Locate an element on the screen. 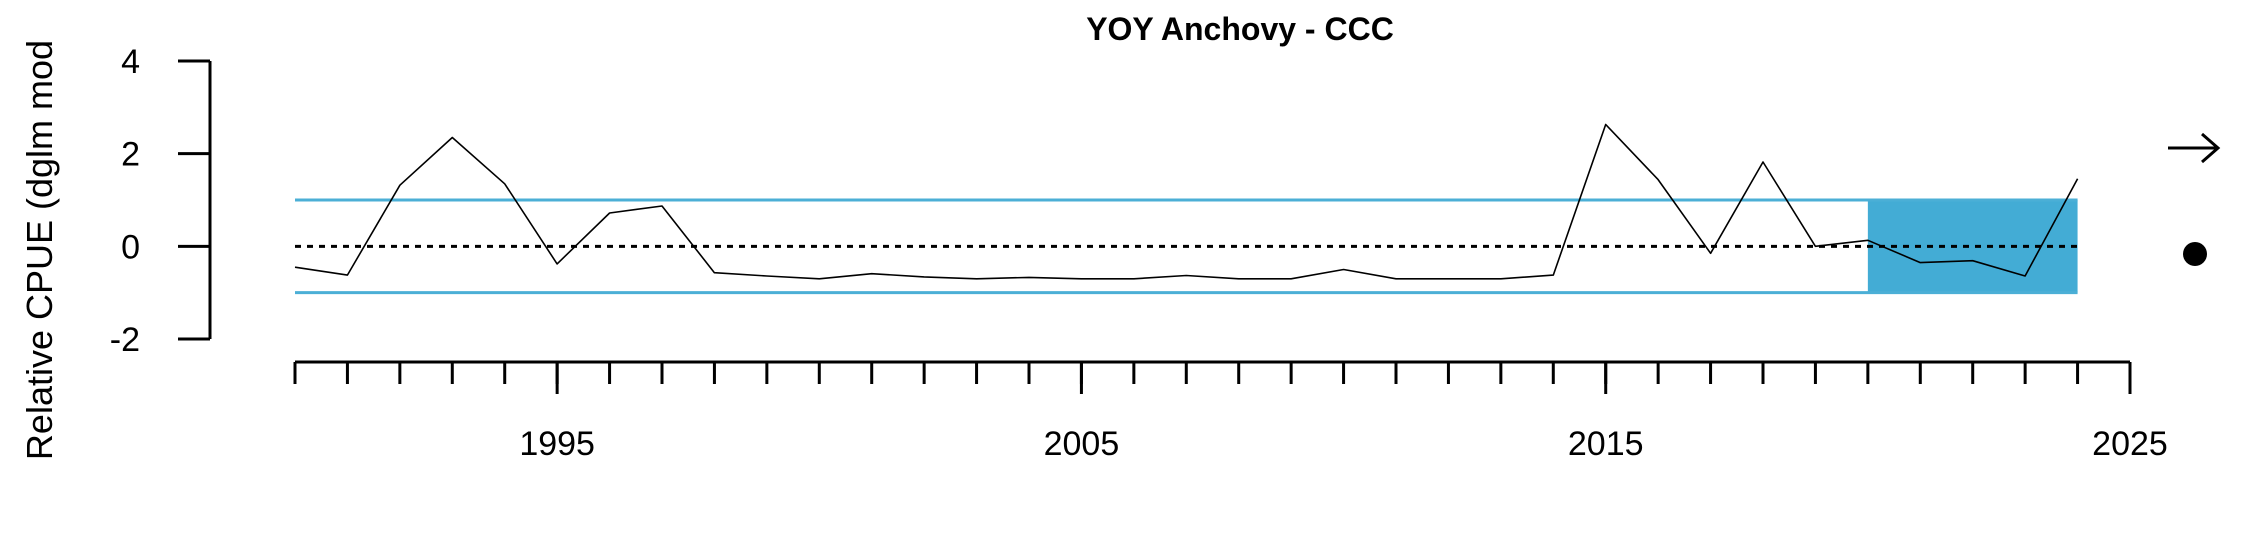 The image size is (2250, 540). x-tick-label: 2015 is located at coordinates (1606, 444).